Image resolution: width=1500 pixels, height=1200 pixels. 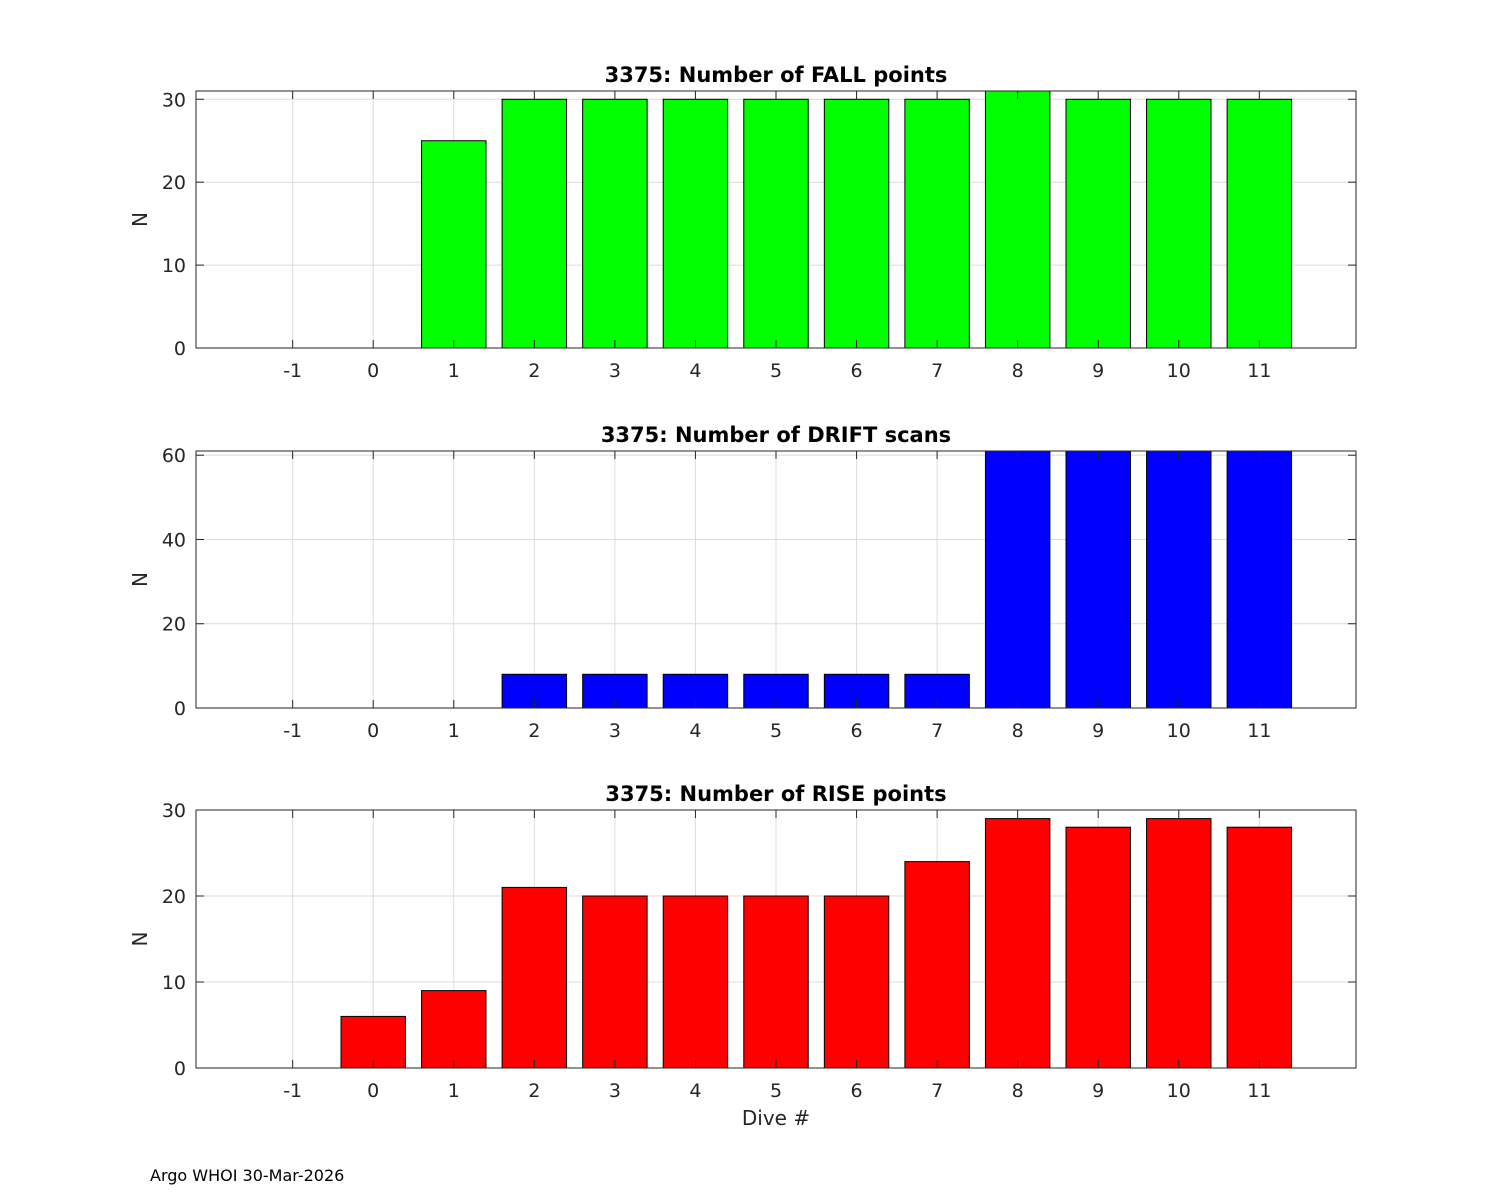 What do you see at coordinates (776, 435) in the screenshot?
I see `chart-title: 3375: Number of DRIFT scans` at bounding box center [776, 435].